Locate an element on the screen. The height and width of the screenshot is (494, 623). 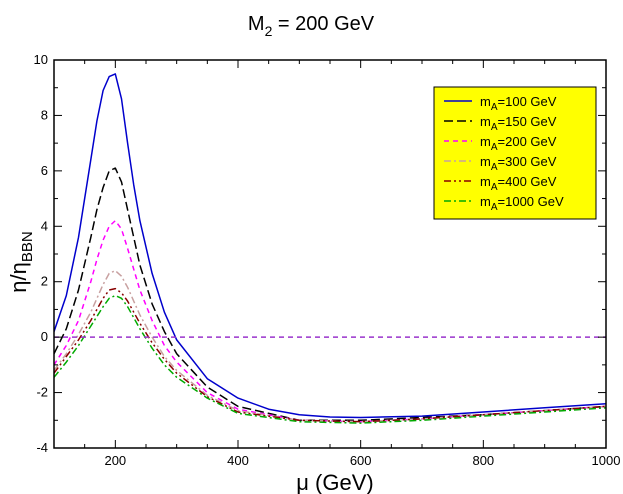
y-tick-label: 0 is located at coordinates (44, 336).